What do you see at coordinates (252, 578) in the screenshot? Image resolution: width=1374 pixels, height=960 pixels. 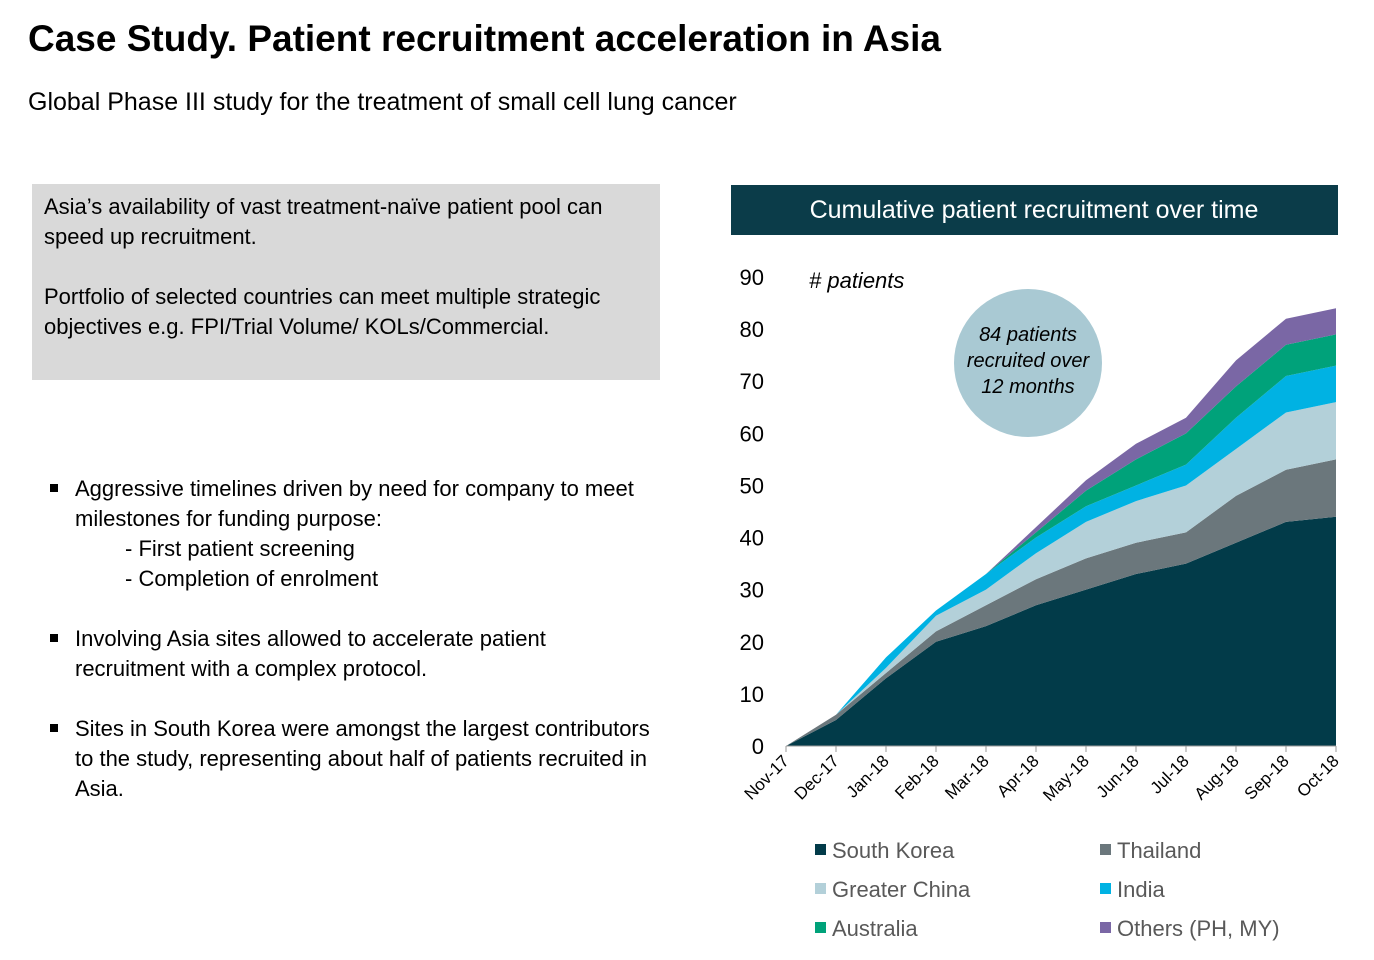 I see `sub-item: - Completion of enrolment` at bounding box center [252, 578].